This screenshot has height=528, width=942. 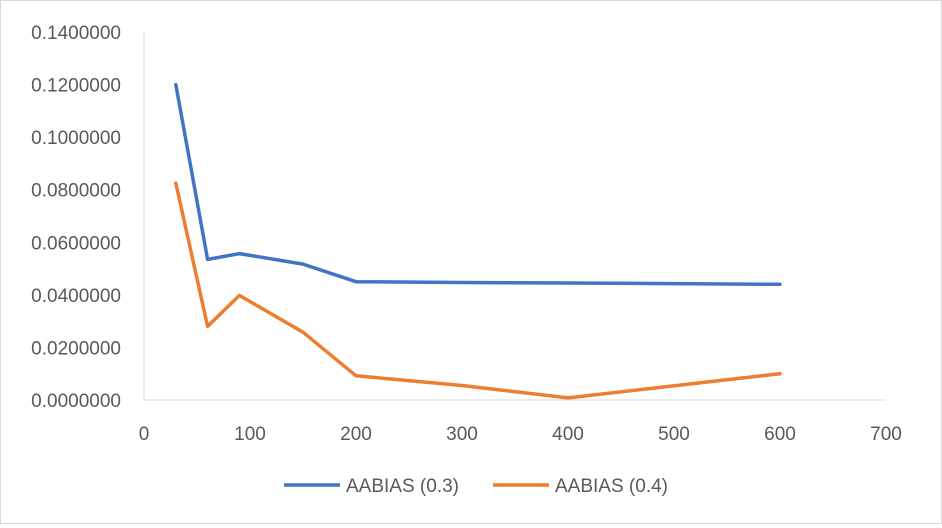 I want to click on x-tick-label: 200, so click(x=356, y=434).